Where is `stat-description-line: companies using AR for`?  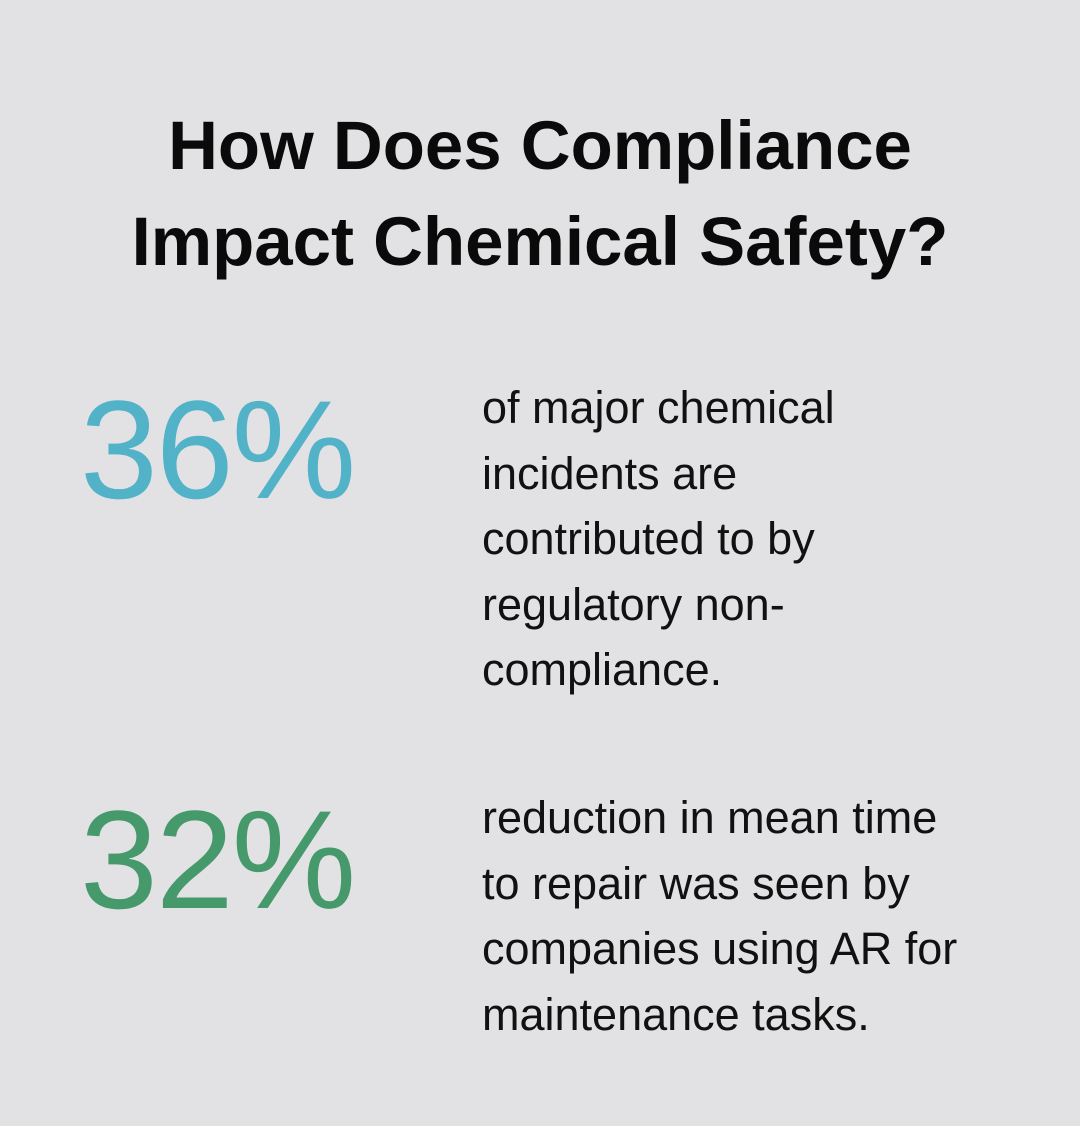 stat-description-line: companies using AR for is located at coordinates (720, 948).